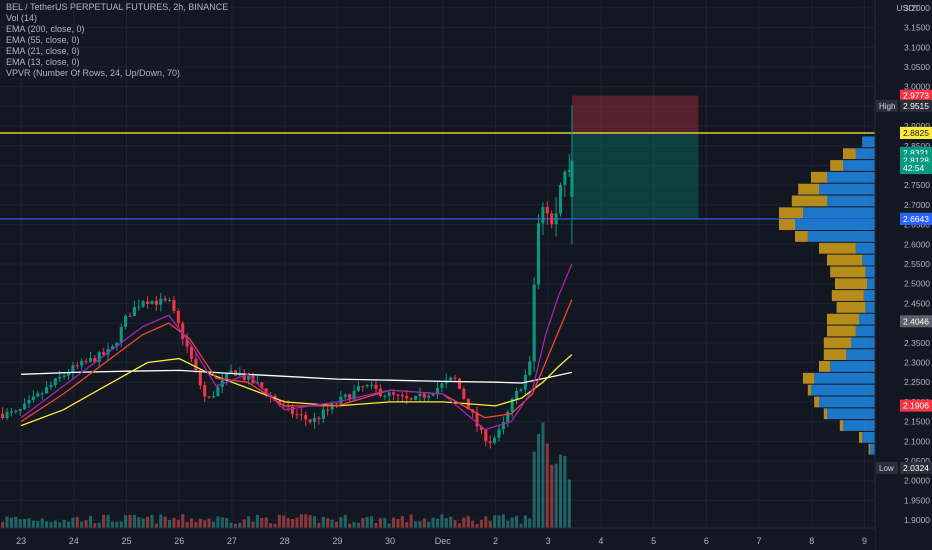  What do you see at coordinates (917, 244) in the screenshot?
I see `price-tick-label: 2.6000` at bounding box center [917, 244].